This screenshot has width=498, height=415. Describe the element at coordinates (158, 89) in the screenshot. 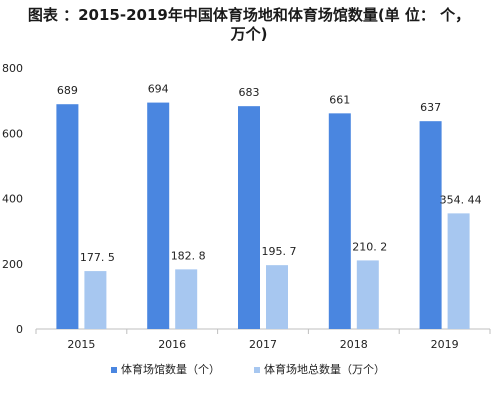

I see `data-label: 694` at that location.